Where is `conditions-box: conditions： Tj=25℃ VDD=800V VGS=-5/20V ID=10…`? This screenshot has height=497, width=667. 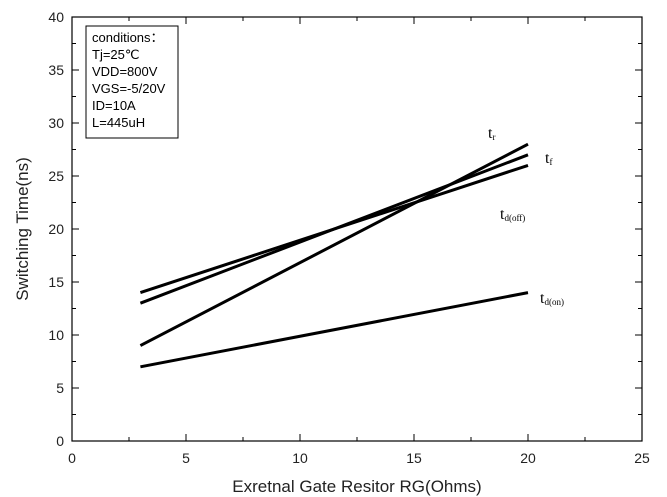
conditions-box: conditions： Tj=25℃ VDD=800V VGS=-5/20V ID=10… is located at coordinates (132, 82).